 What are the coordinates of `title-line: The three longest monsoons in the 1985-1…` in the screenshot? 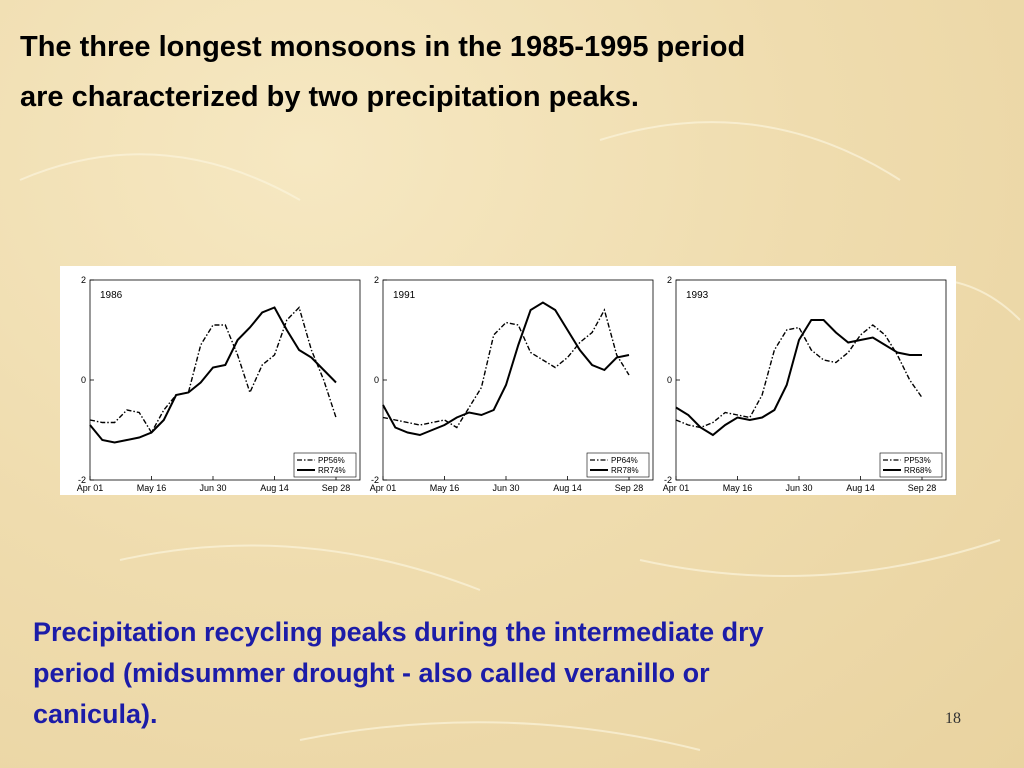 It's located at (382, 47).